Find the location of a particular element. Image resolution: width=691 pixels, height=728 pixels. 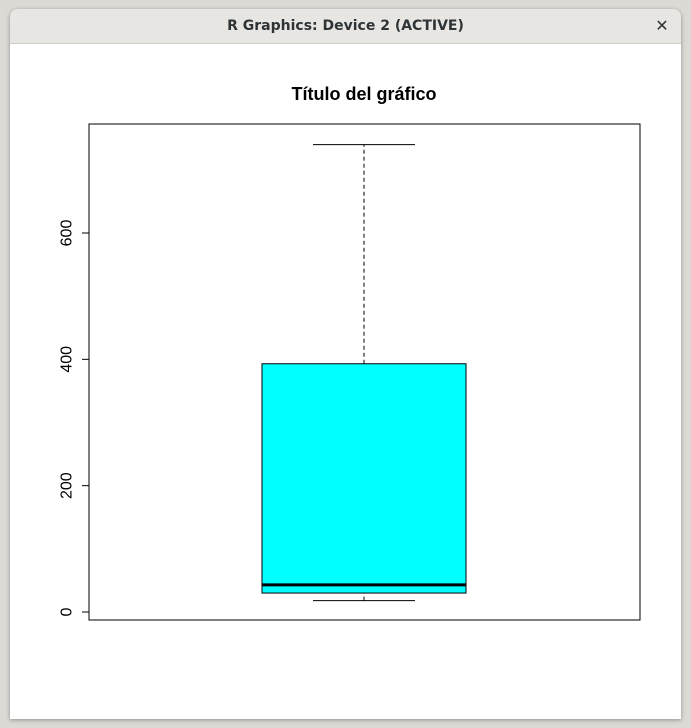

close-icon: ✕ is located at coordinates (662, 25).